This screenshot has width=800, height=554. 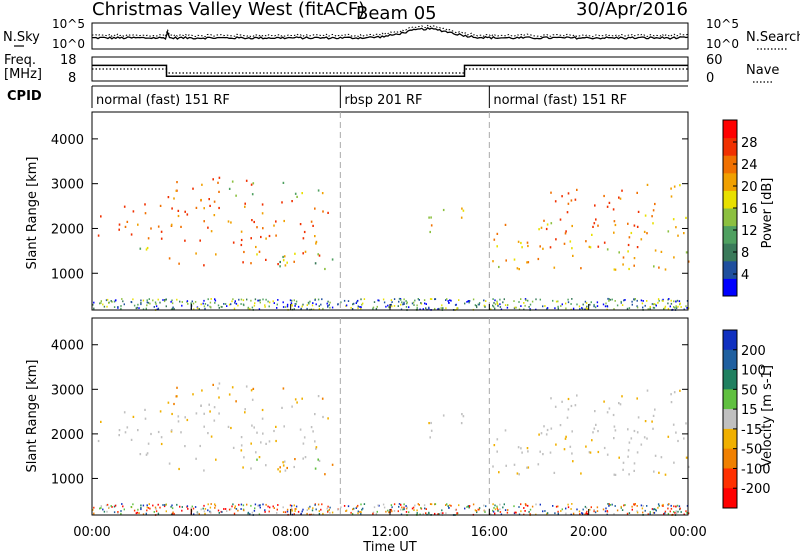 What do you see at coordinates (414, 313) in the screenshot?
I see `mode-change-lines` at bounding box center [414, 313].